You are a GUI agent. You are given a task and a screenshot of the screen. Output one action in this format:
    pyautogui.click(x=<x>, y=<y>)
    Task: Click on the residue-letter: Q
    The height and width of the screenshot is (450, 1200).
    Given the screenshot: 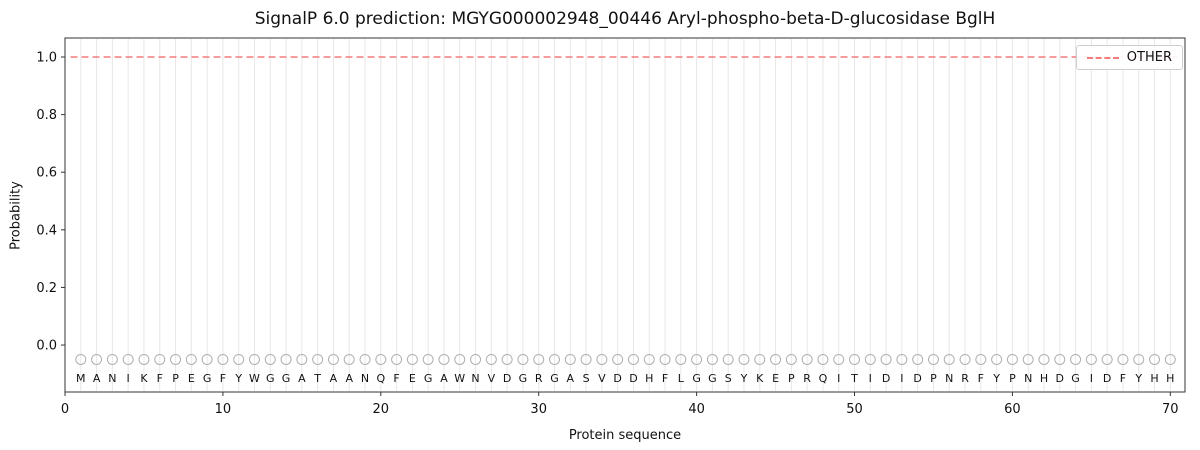 What is the action you would take?
    pyautogui.click(x=823, y=378)
    